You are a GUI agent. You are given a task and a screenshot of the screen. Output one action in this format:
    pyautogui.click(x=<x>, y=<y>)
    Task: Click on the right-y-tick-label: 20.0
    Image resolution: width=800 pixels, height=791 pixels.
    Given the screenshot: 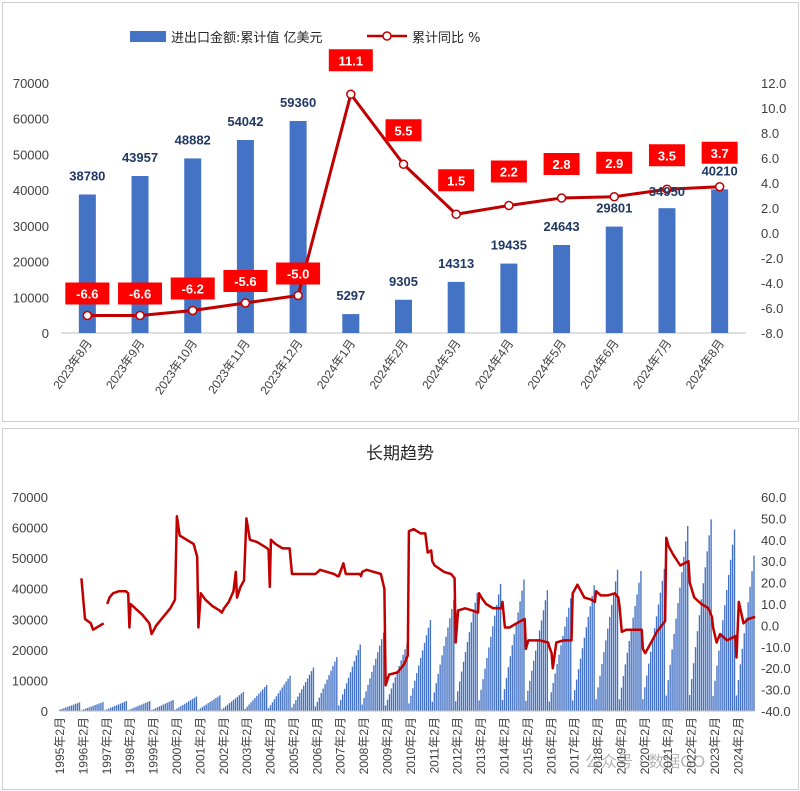 What is the action you would take?
    pyautogui.click(x=773, y=583)
    